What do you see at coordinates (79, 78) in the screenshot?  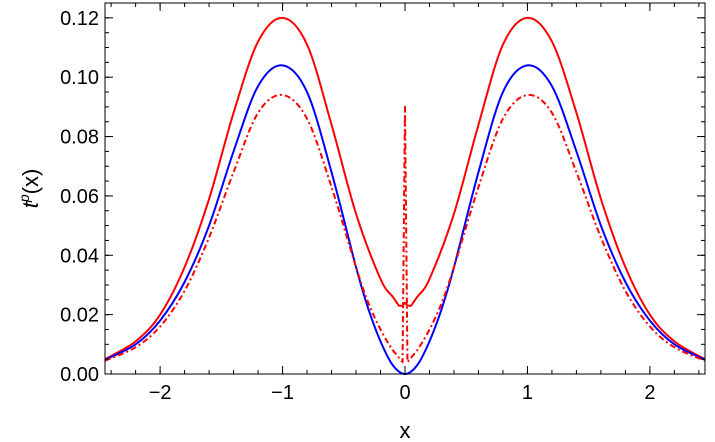 I see `y-tick-label: 0.10` at bounding box center [79, 78].